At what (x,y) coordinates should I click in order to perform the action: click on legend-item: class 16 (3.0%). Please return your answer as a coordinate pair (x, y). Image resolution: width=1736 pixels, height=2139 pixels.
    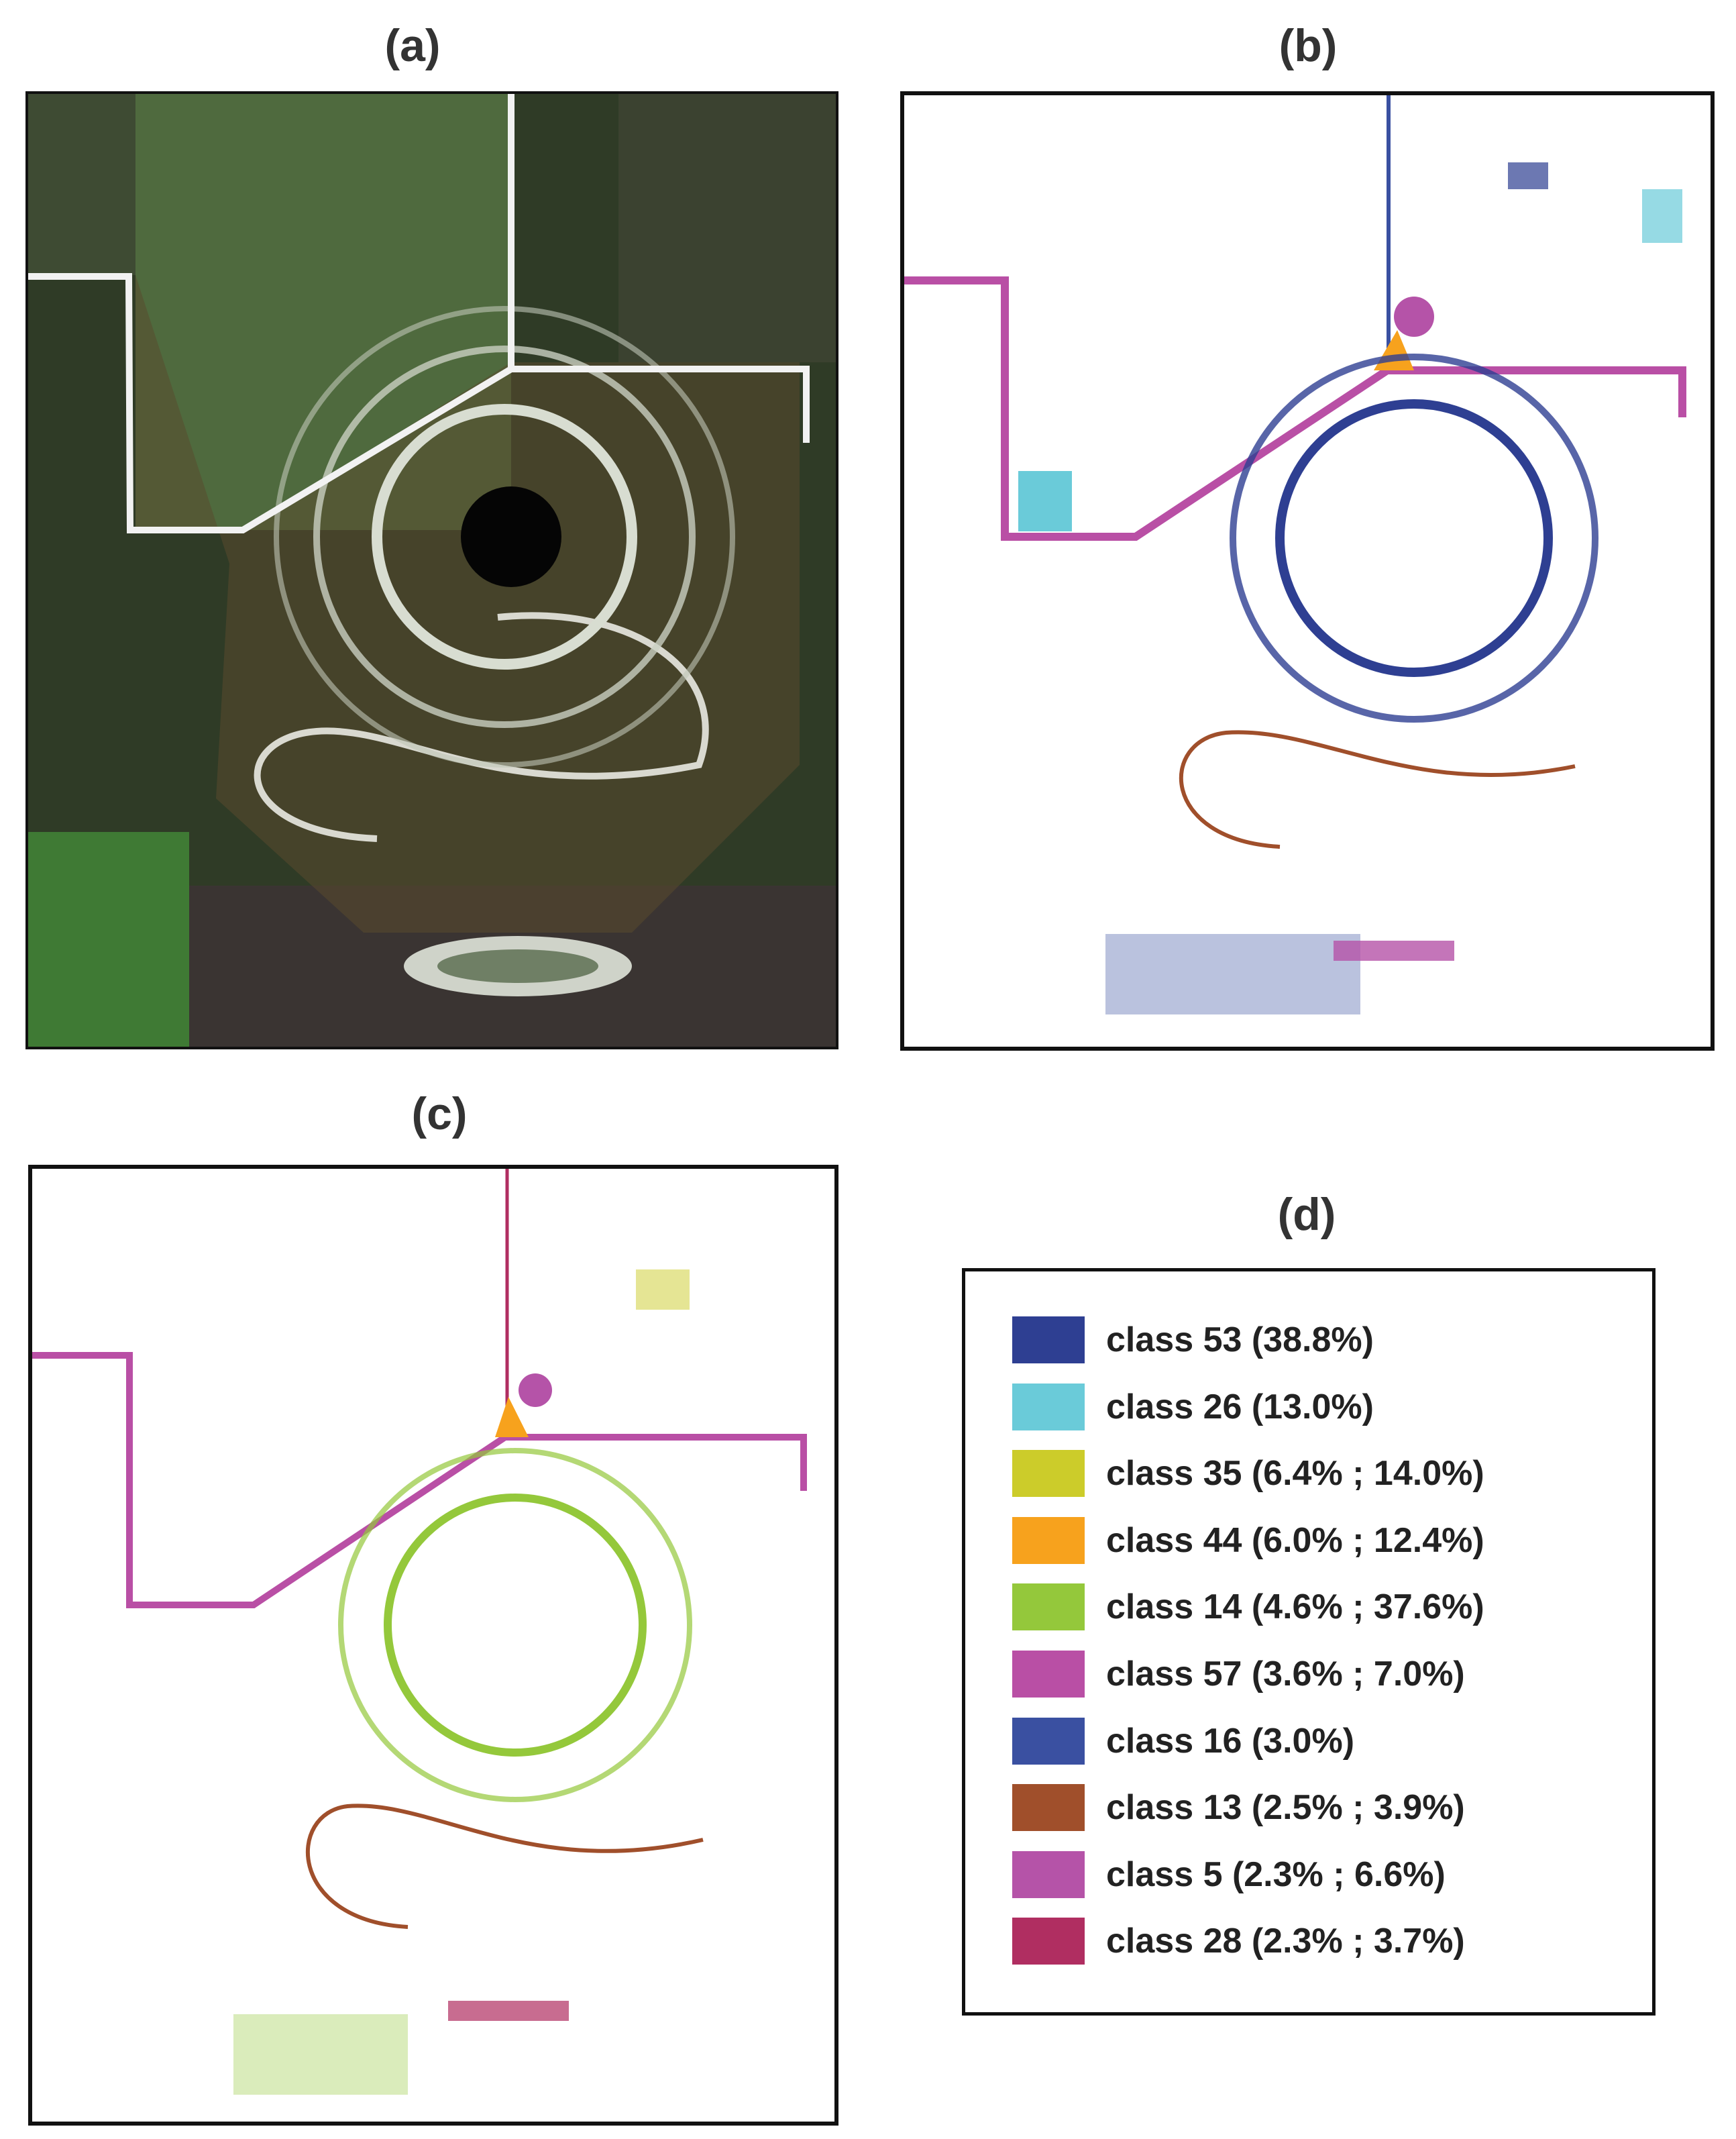
    Looking at the image, I should click on (1183, 1741).